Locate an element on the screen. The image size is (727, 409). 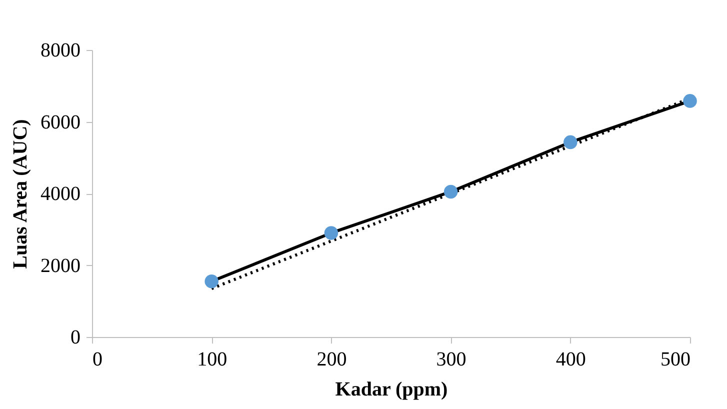
x-tick-label: 200 is located at coordinates (331, 359).